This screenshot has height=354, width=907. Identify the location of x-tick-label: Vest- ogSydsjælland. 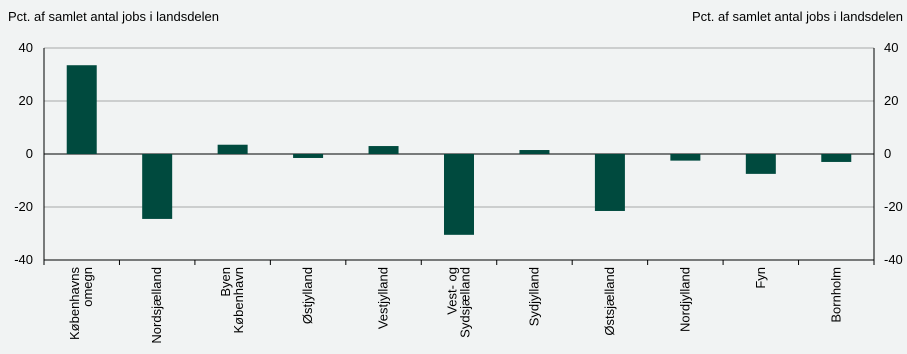
(459, 302).